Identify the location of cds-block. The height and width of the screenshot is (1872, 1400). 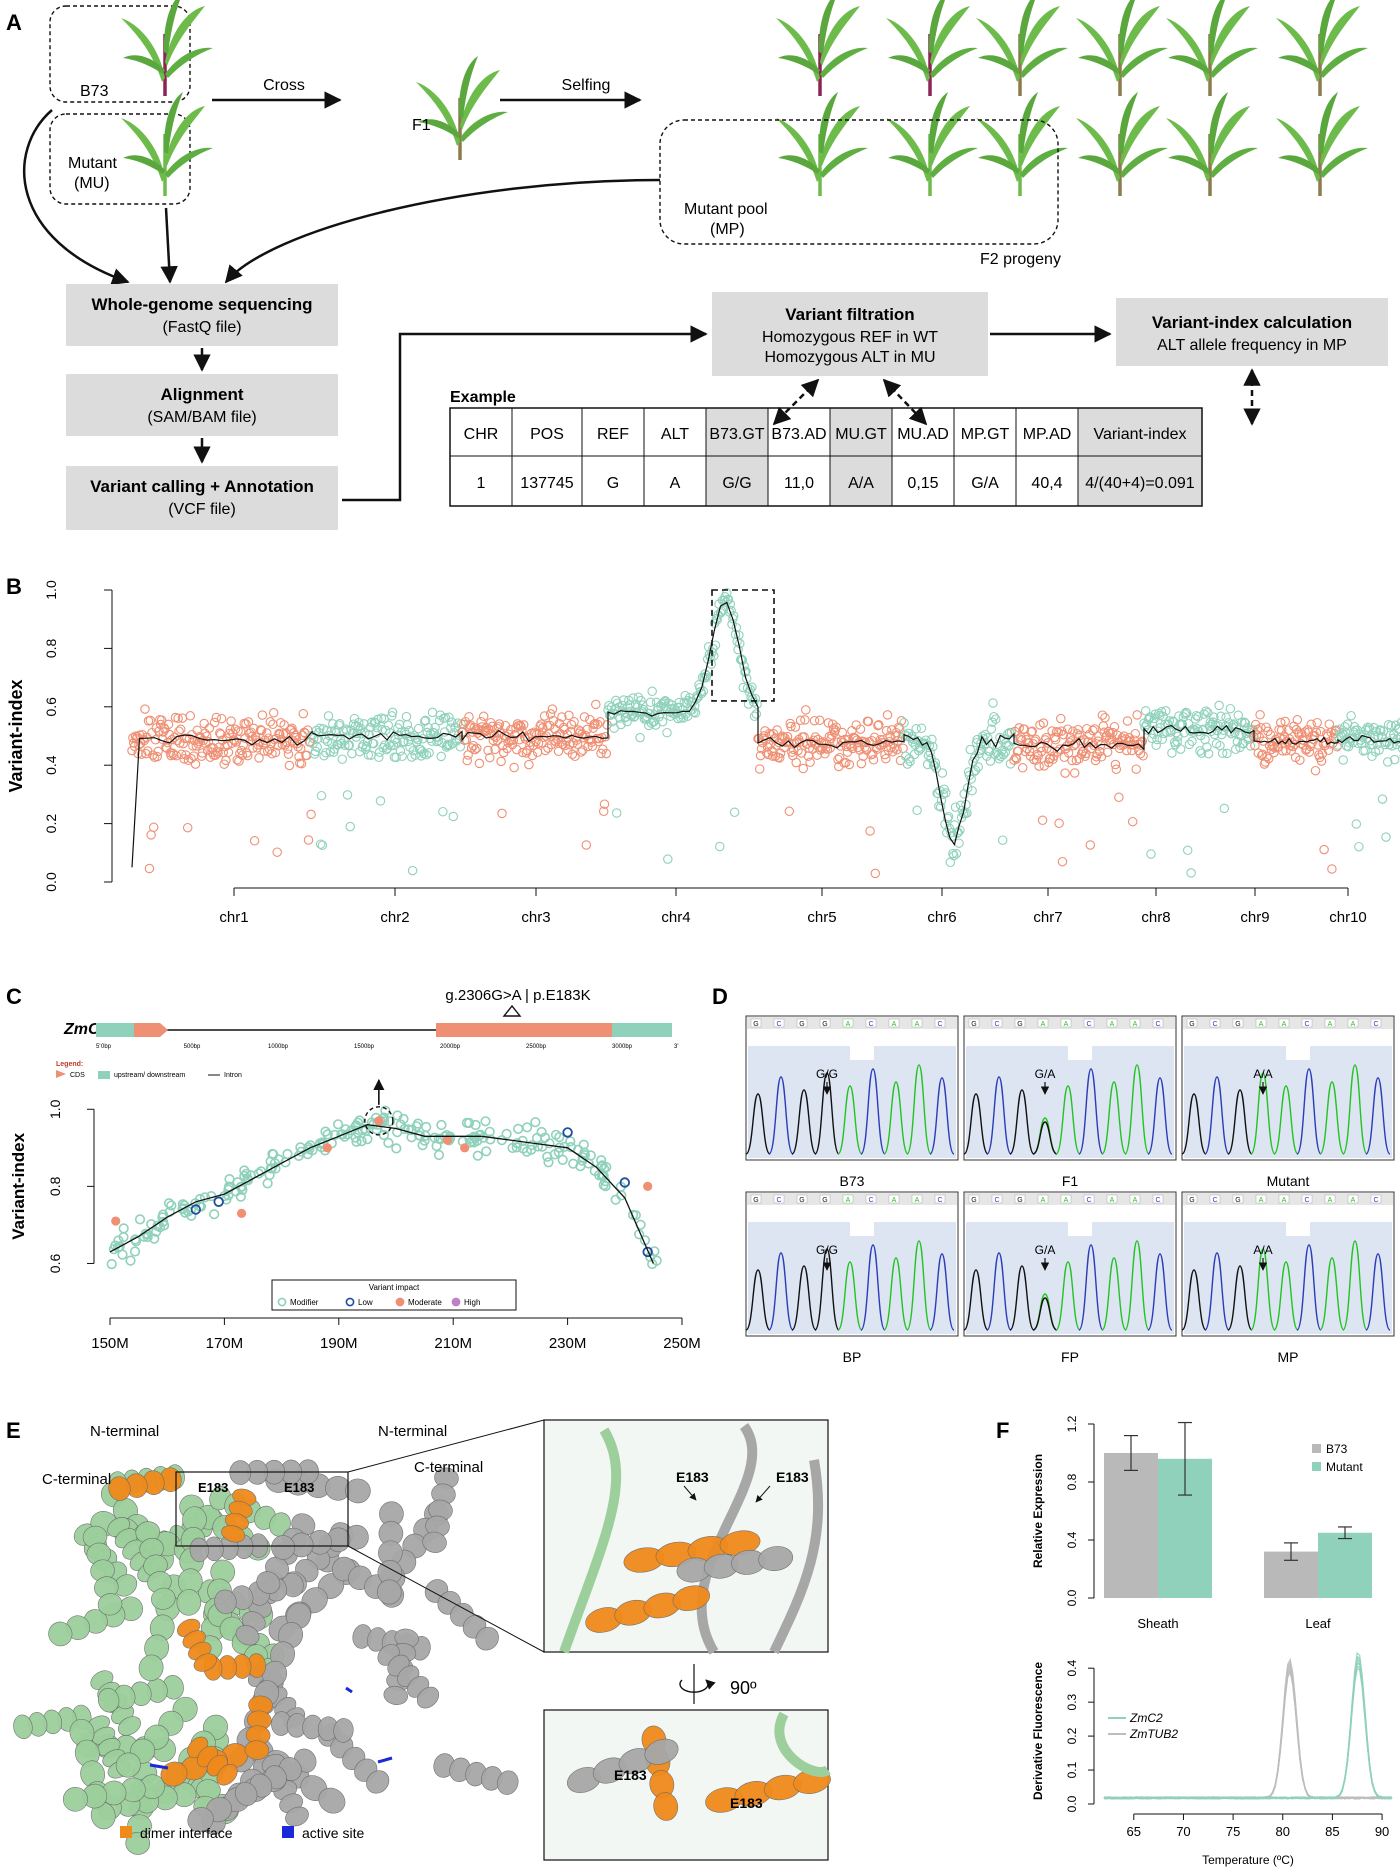
(524, 1030).